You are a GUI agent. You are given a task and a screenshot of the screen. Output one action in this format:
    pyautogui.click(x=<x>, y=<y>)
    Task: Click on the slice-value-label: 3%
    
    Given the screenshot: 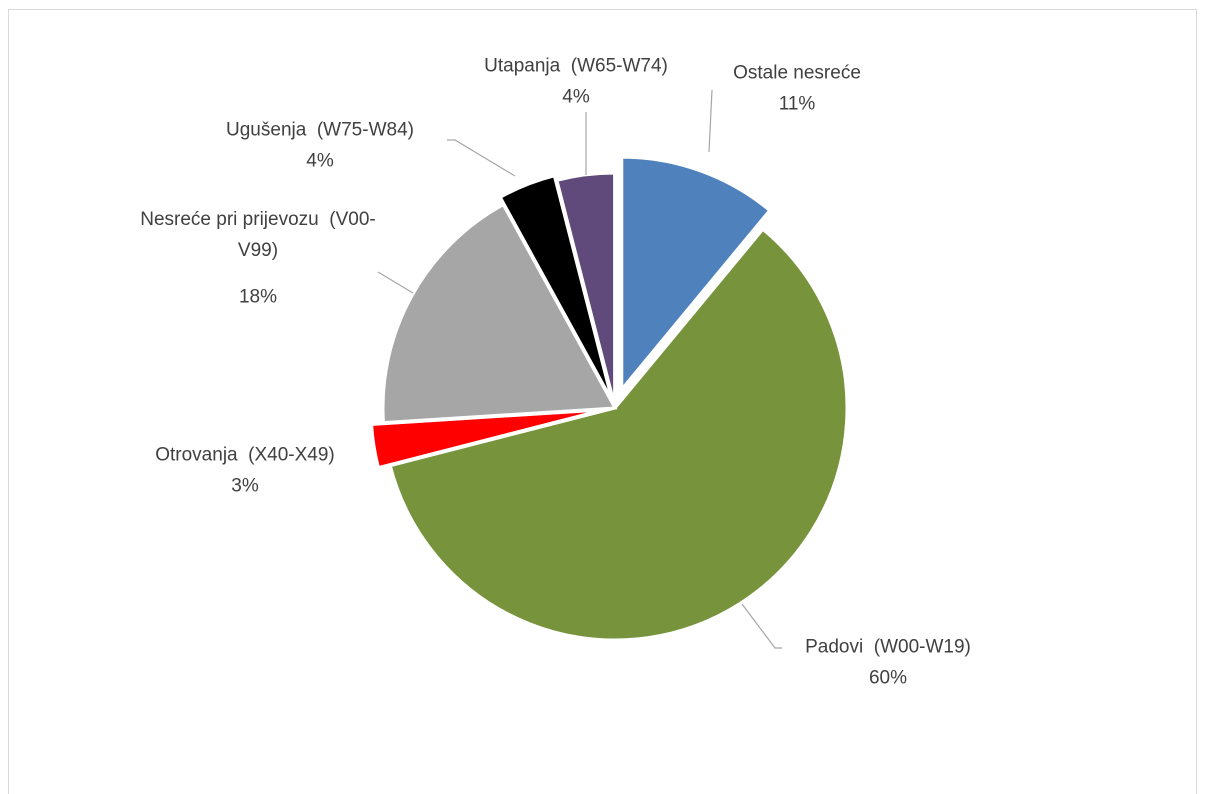 What is the action you would take?
    pyautogui.click(x=245, y=486)
    